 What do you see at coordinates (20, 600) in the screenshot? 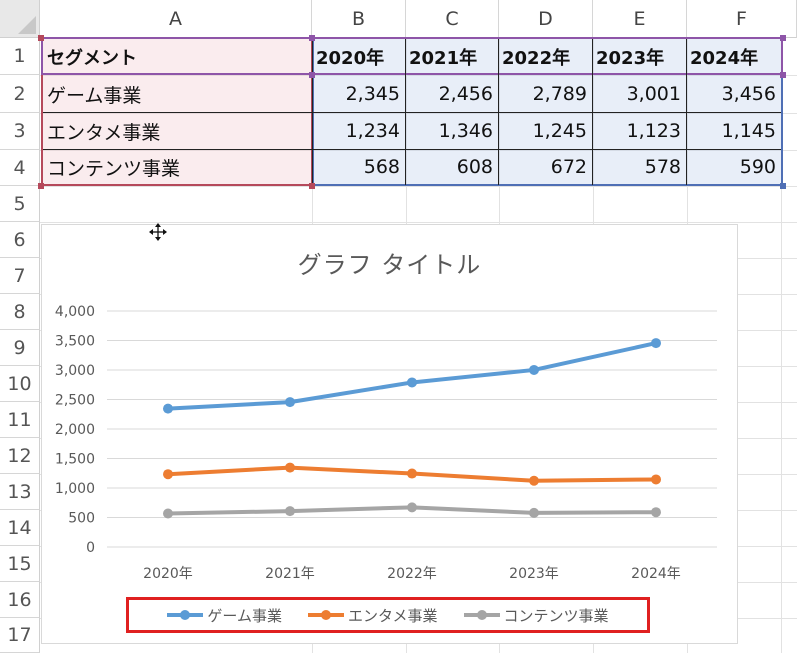
I see `row-header-16: 16` at bounding box center [20, 600].